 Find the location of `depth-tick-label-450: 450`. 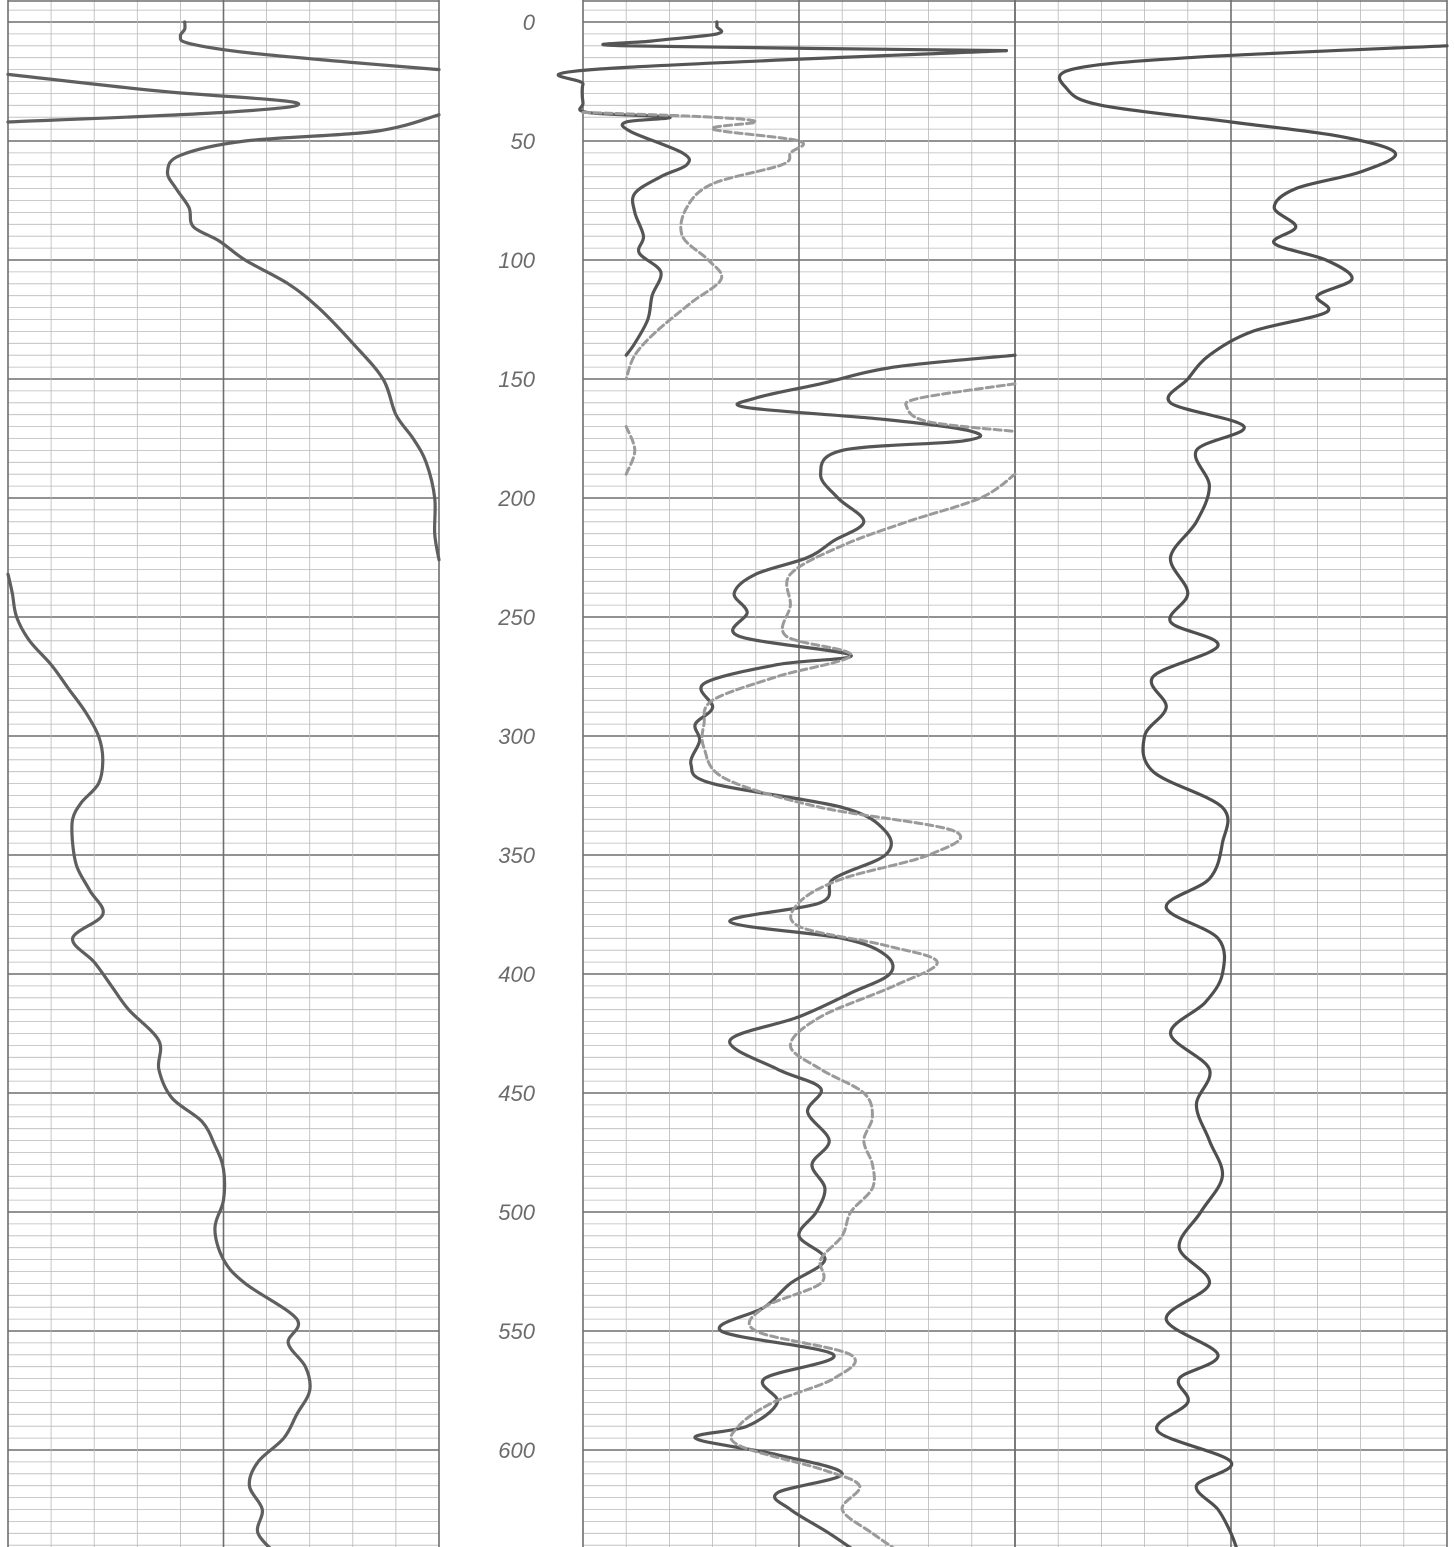

depth-tick-label-450: 450 is located at coordinates (516, 1093).